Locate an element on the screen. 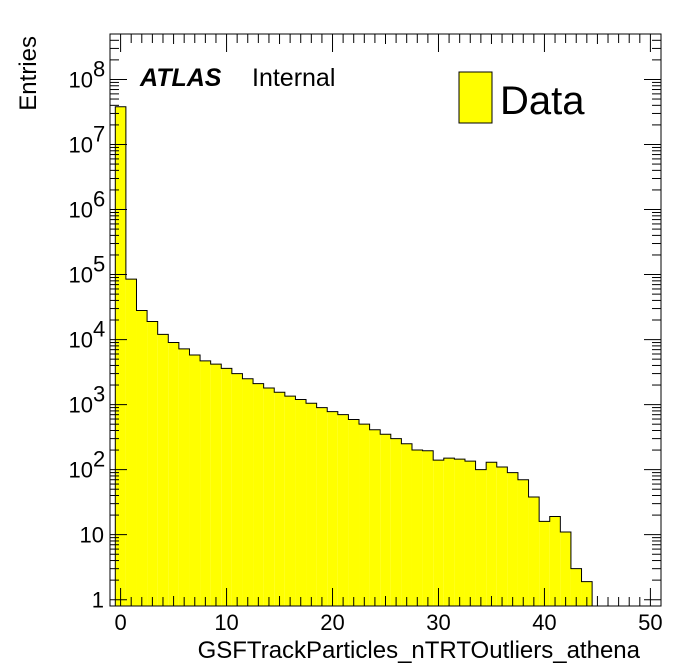 Image resolution: width=696 pixels, height=672 pixels. x-tick-label: 40 is located at coordinates (544, 622).